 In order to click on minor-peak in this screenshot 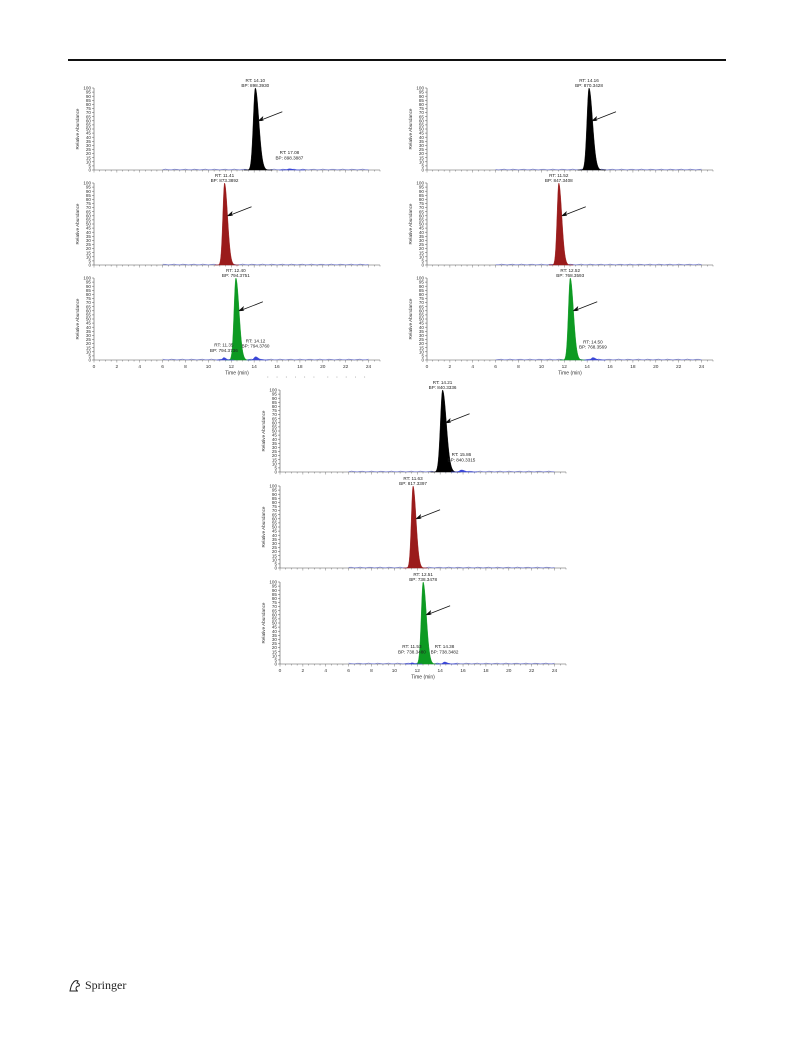, I will do `click(292, 169)`.